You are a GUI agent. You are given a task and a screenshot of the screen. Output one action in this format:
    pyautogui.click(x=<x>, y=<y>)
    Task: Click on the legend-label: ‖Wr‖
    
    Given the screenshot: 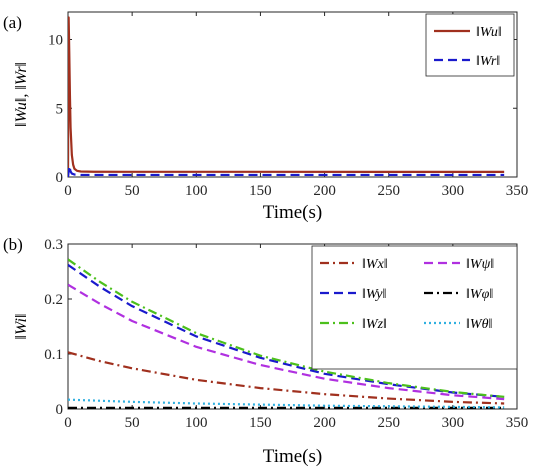 What is the action you would take?
    pyautogui.click(x=488, y=61)
    